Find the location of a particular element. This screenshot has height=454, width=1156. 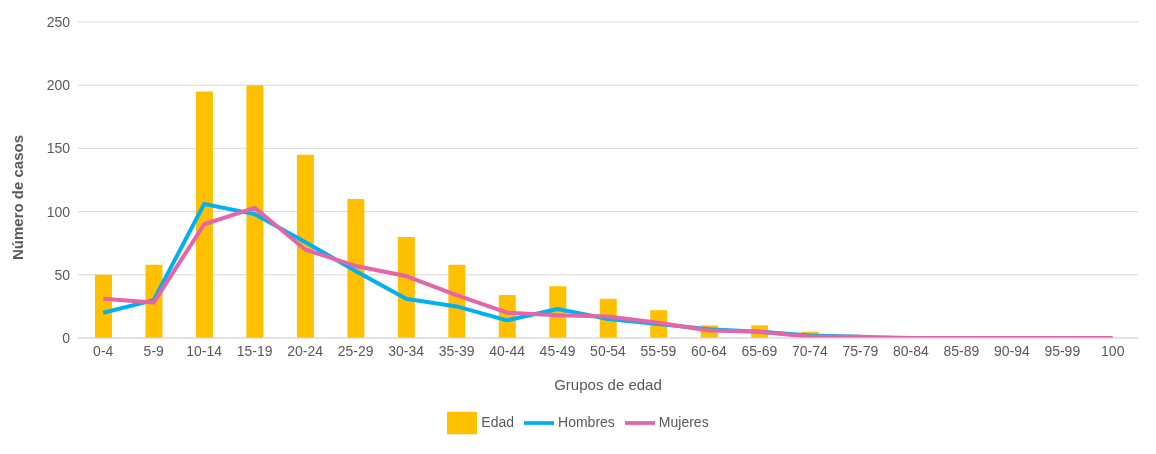

x-tick-label: 15-19 is located at coordinates (254, 350).